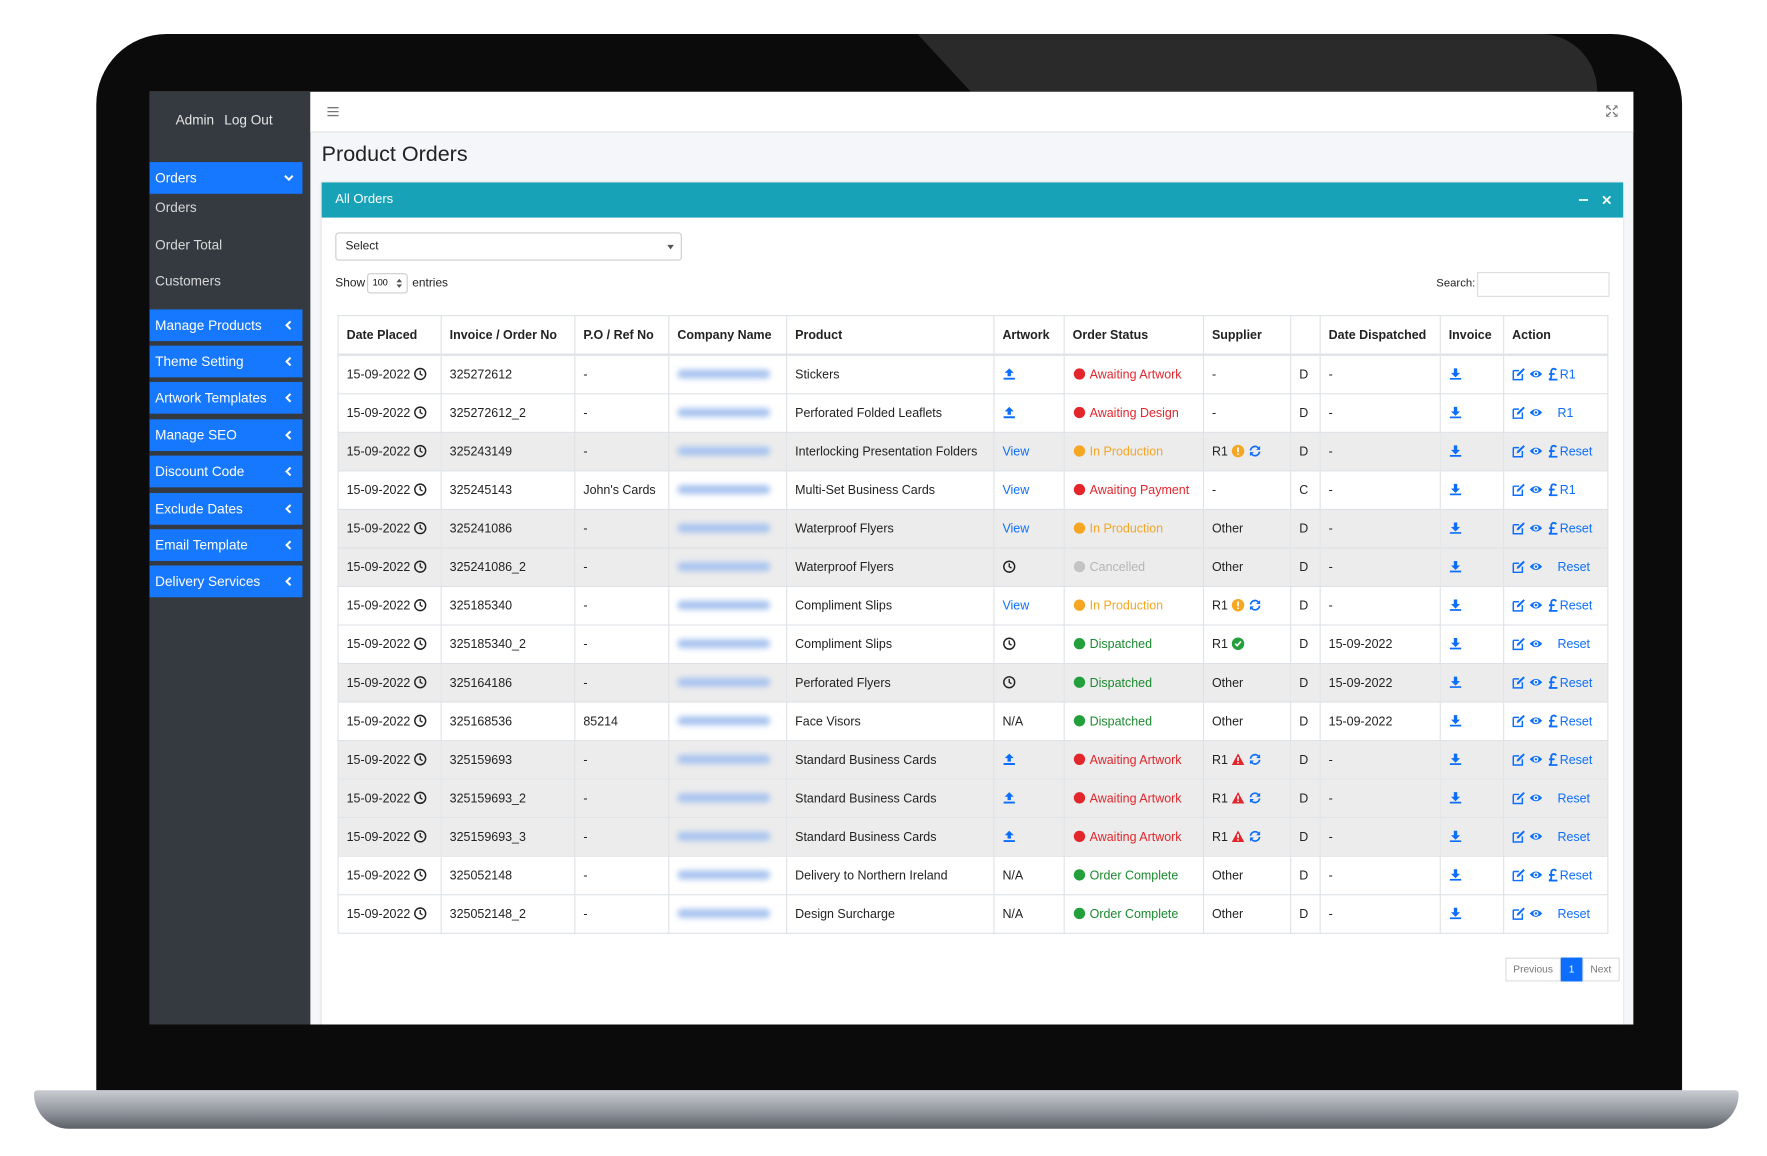  Describe the element at coordinates (1571, 969) in the screenshot. I see `page-button: 1` at that location.